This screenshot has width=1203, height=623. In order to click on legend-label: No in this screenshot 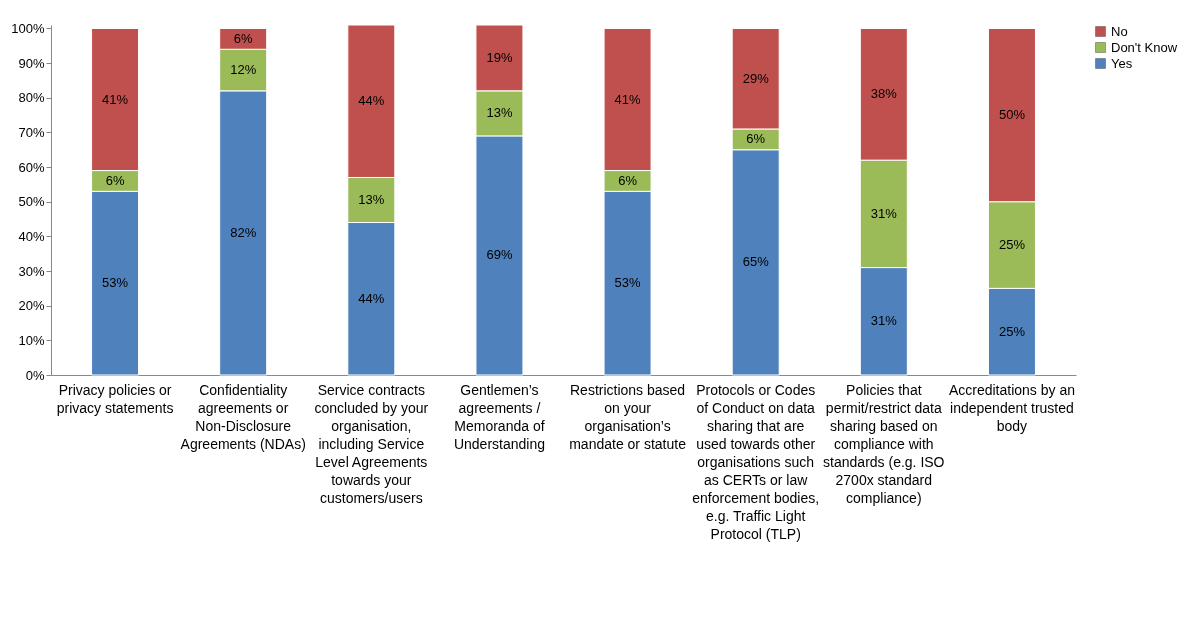, I will do `click(1119, 31)`.